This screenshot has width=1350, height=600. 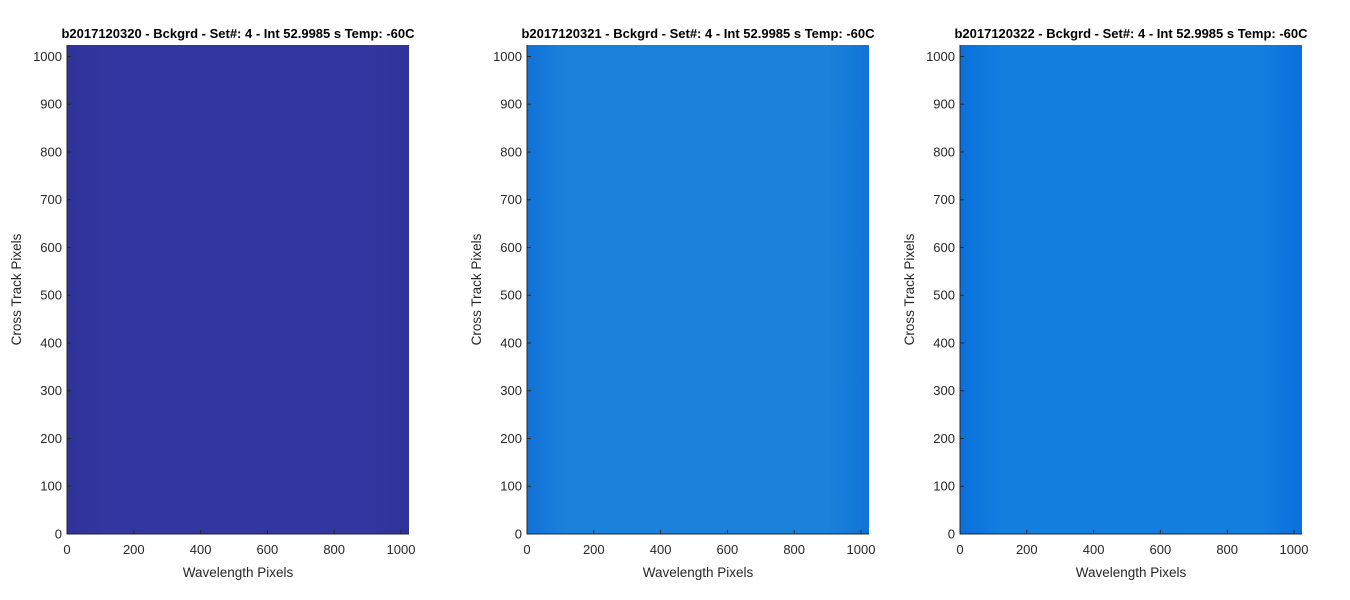 I want to click on panel-2-y-tick-label: 600, so click(x=511, y=247).